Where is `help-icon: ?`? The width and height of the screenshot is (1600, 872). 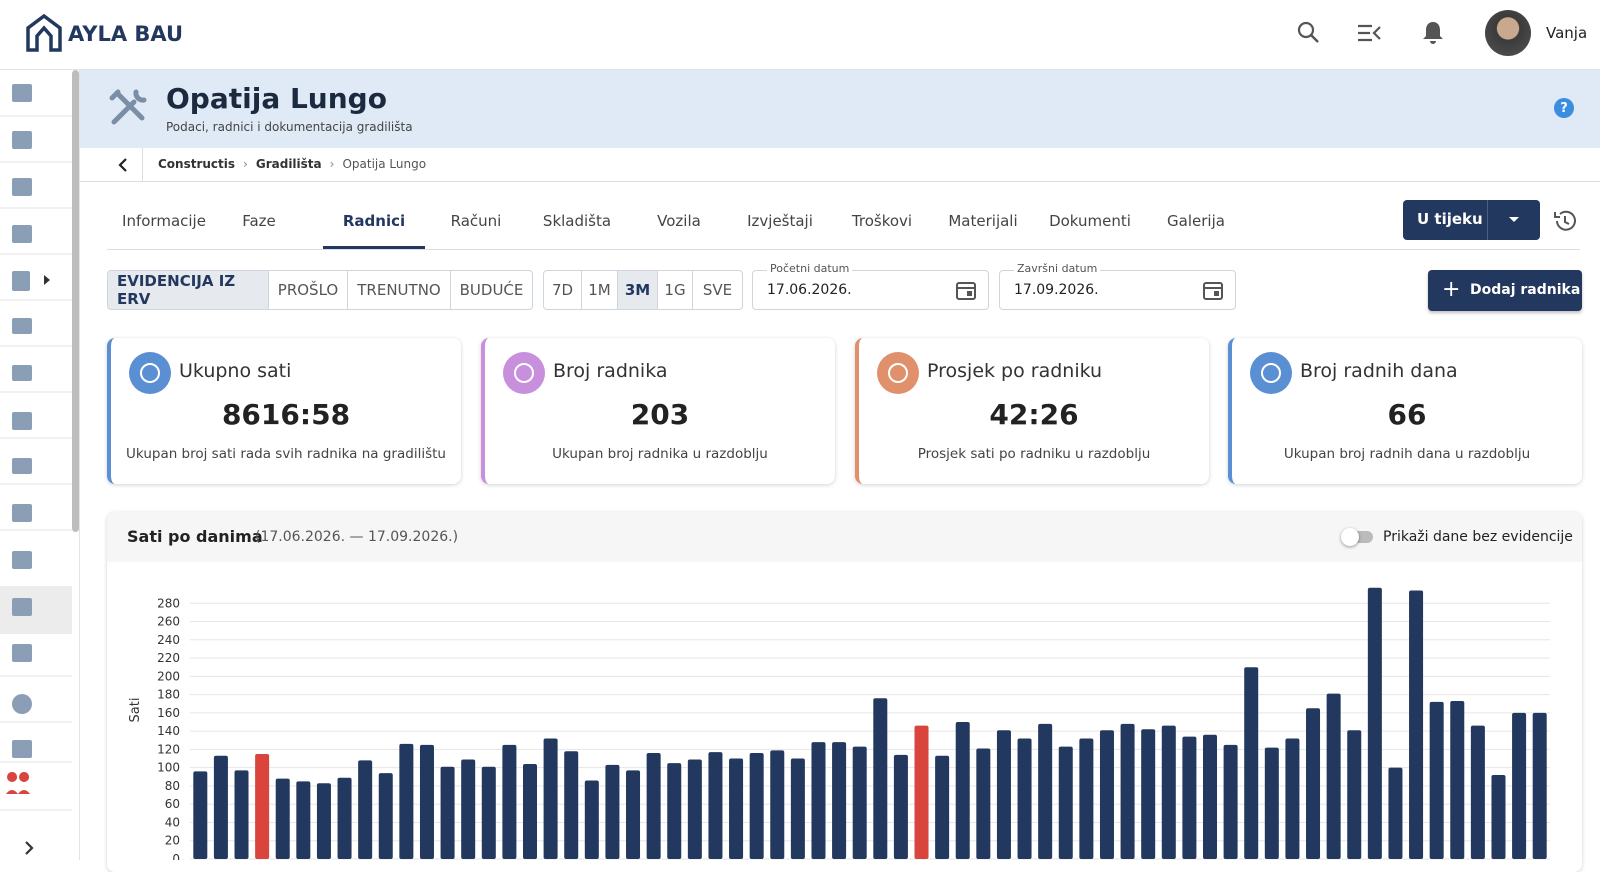 help-icon: ? is located at coordinates (1564, 108).